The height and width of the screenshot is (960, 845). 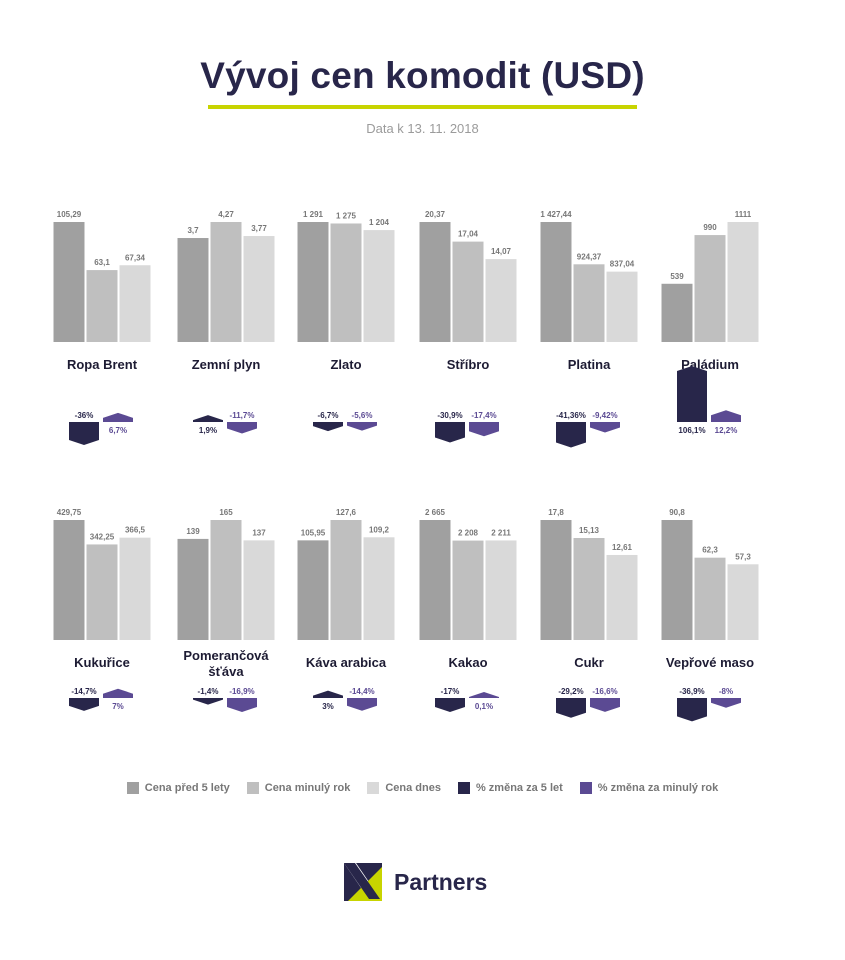 What do you see at coordinates (193, 230) in the screenshot?
I see `bar-value-label: 3,7` at bounding box center [193, 230].